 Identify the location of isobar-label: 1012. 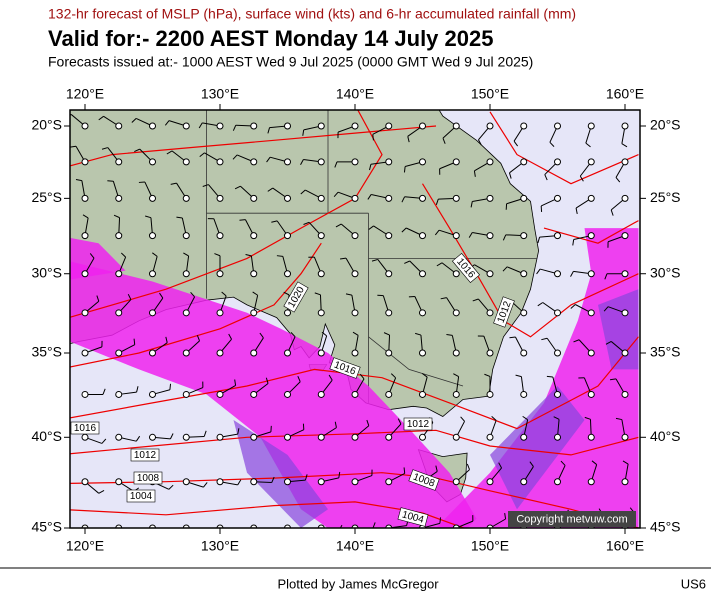
(145, 455).